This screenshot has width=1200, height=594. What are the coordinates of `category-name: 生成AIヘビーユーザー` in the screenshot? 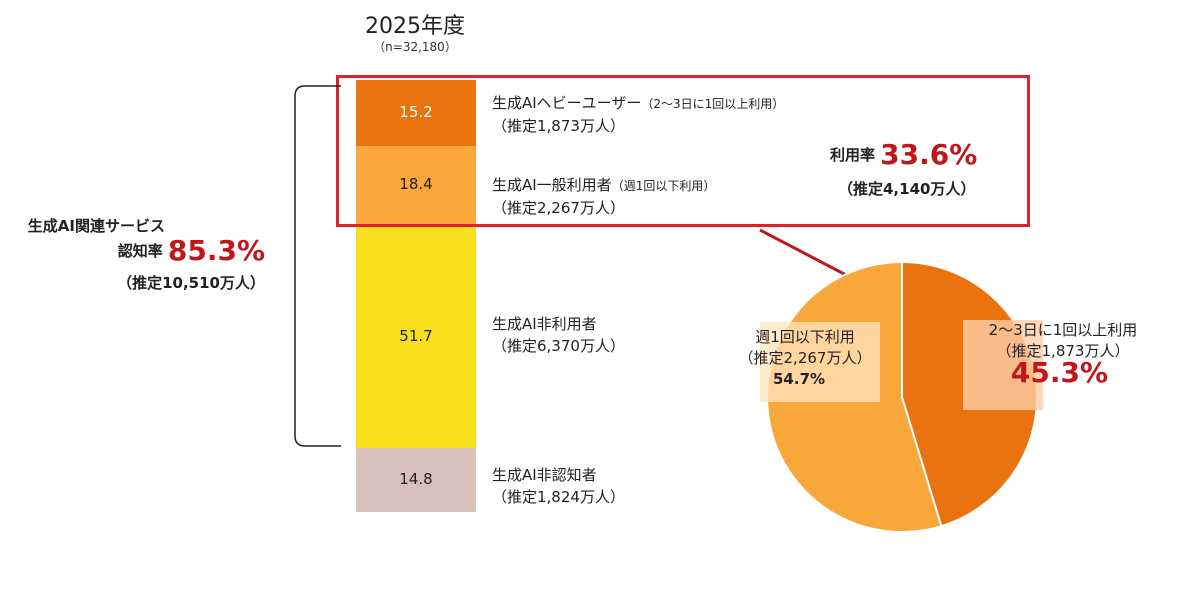 It's located at (567, 103).